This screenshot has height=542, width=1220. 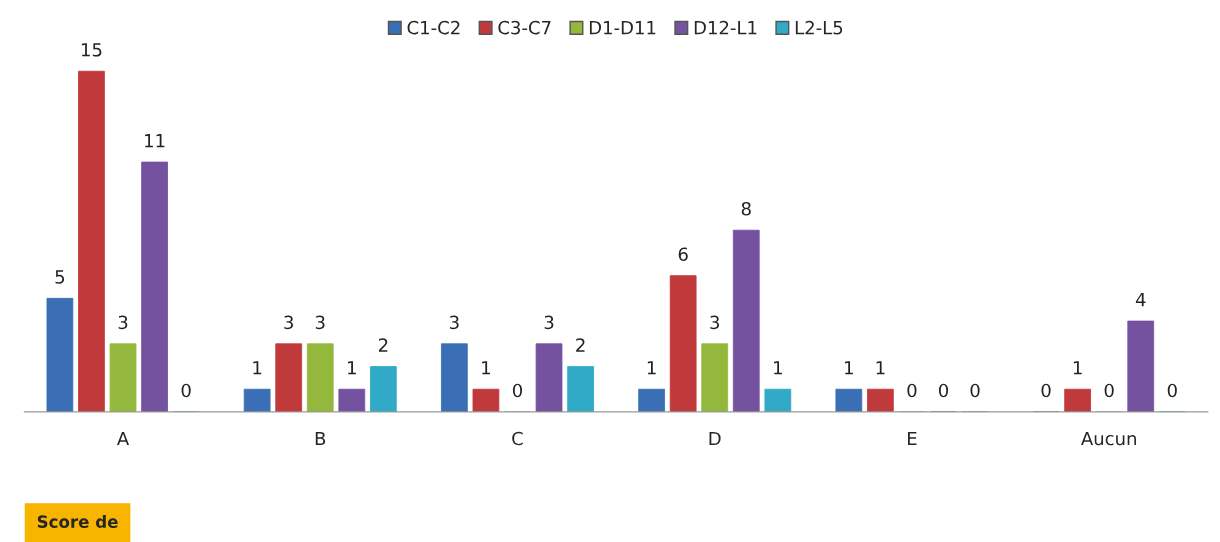 What do you see at coordinates (123, 438) in the screenshot?
I see `x-tick-label: A` at bounding box center [123, 438].